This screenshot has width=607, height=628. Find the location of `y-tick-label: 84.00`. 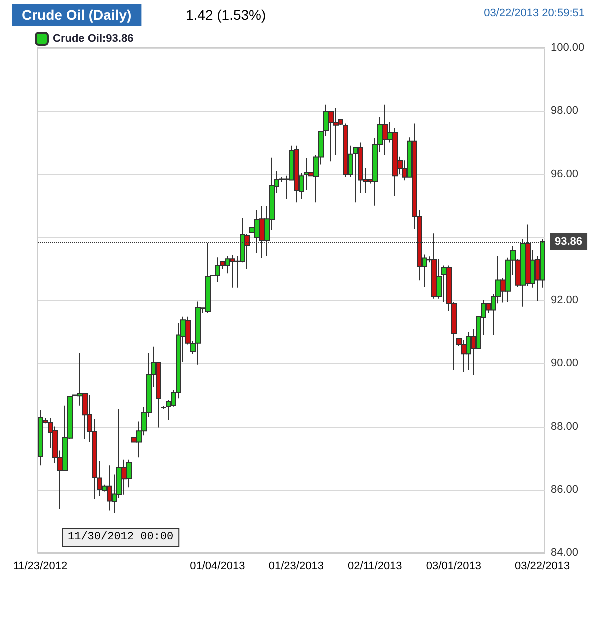

y-tick-label: 84.00 is located at coordinates (565, 553).